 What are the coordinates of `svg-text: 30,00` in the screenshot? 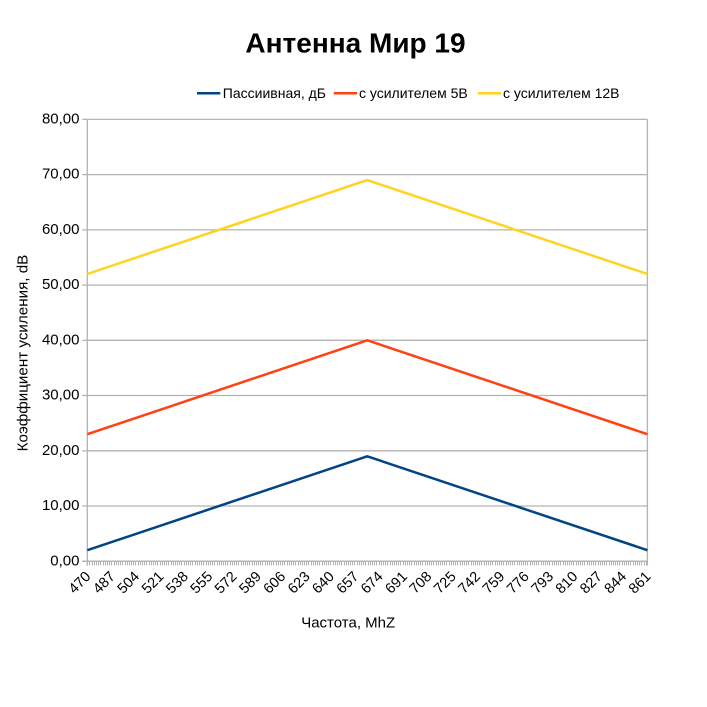 It's located at (61, 395).